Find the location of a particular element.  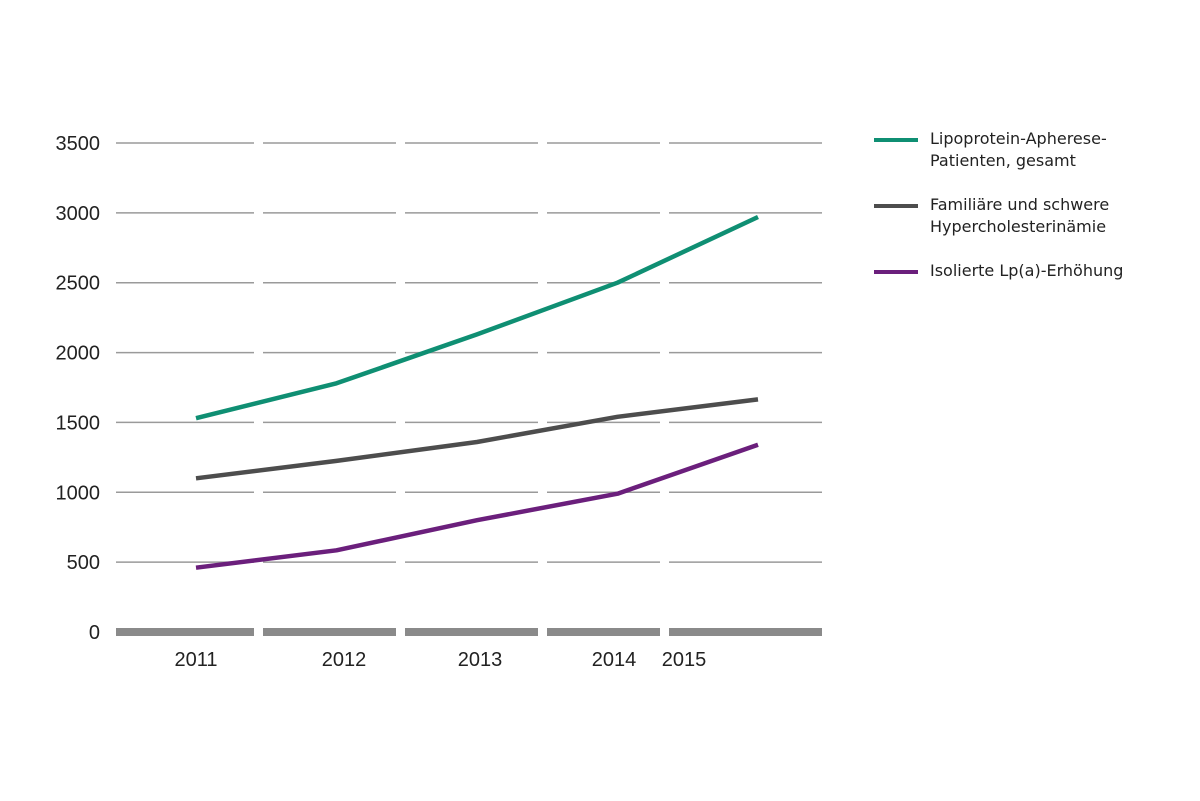

legend-swatch-lpa is located at coordinates (896, 272).